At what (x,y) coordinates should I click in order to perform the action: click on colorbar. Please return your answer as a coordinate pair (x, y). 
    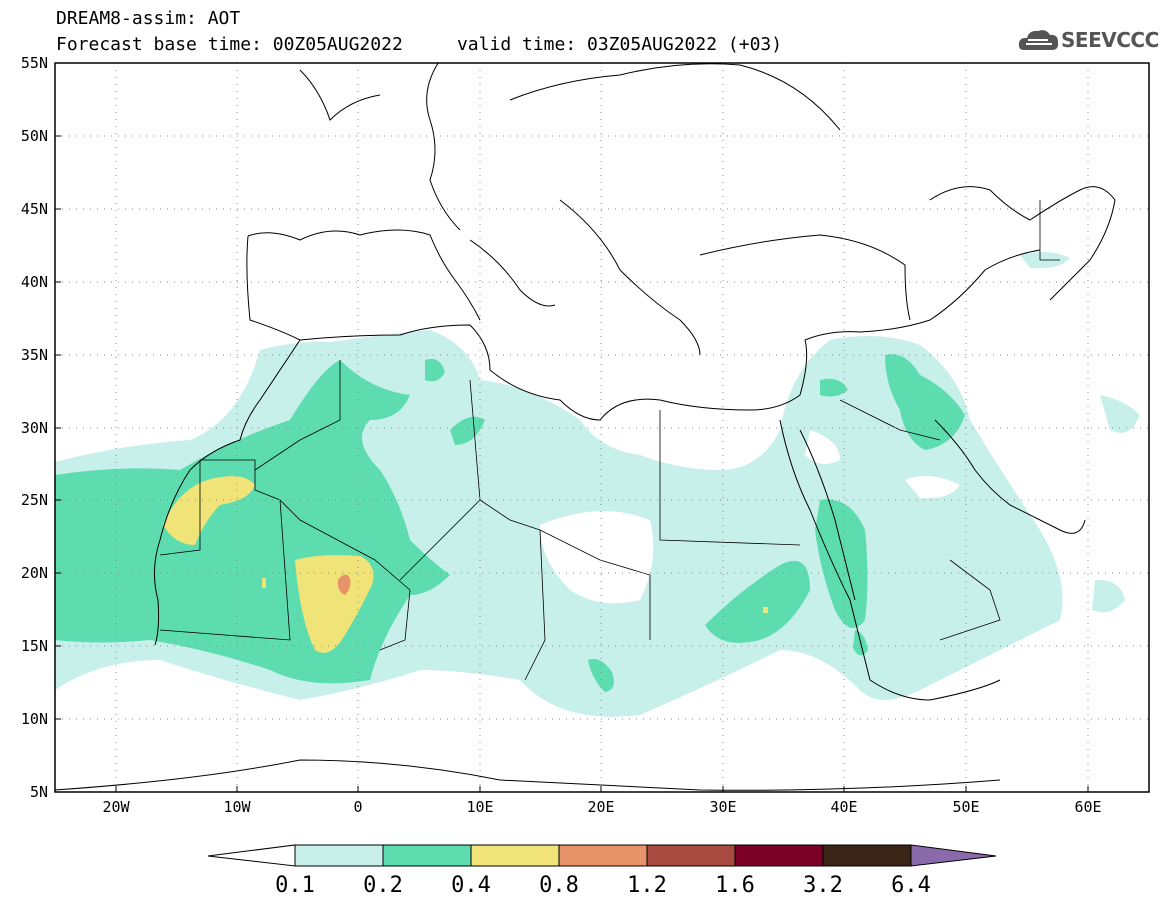
    Looking at the image, I should click on (602, 855).